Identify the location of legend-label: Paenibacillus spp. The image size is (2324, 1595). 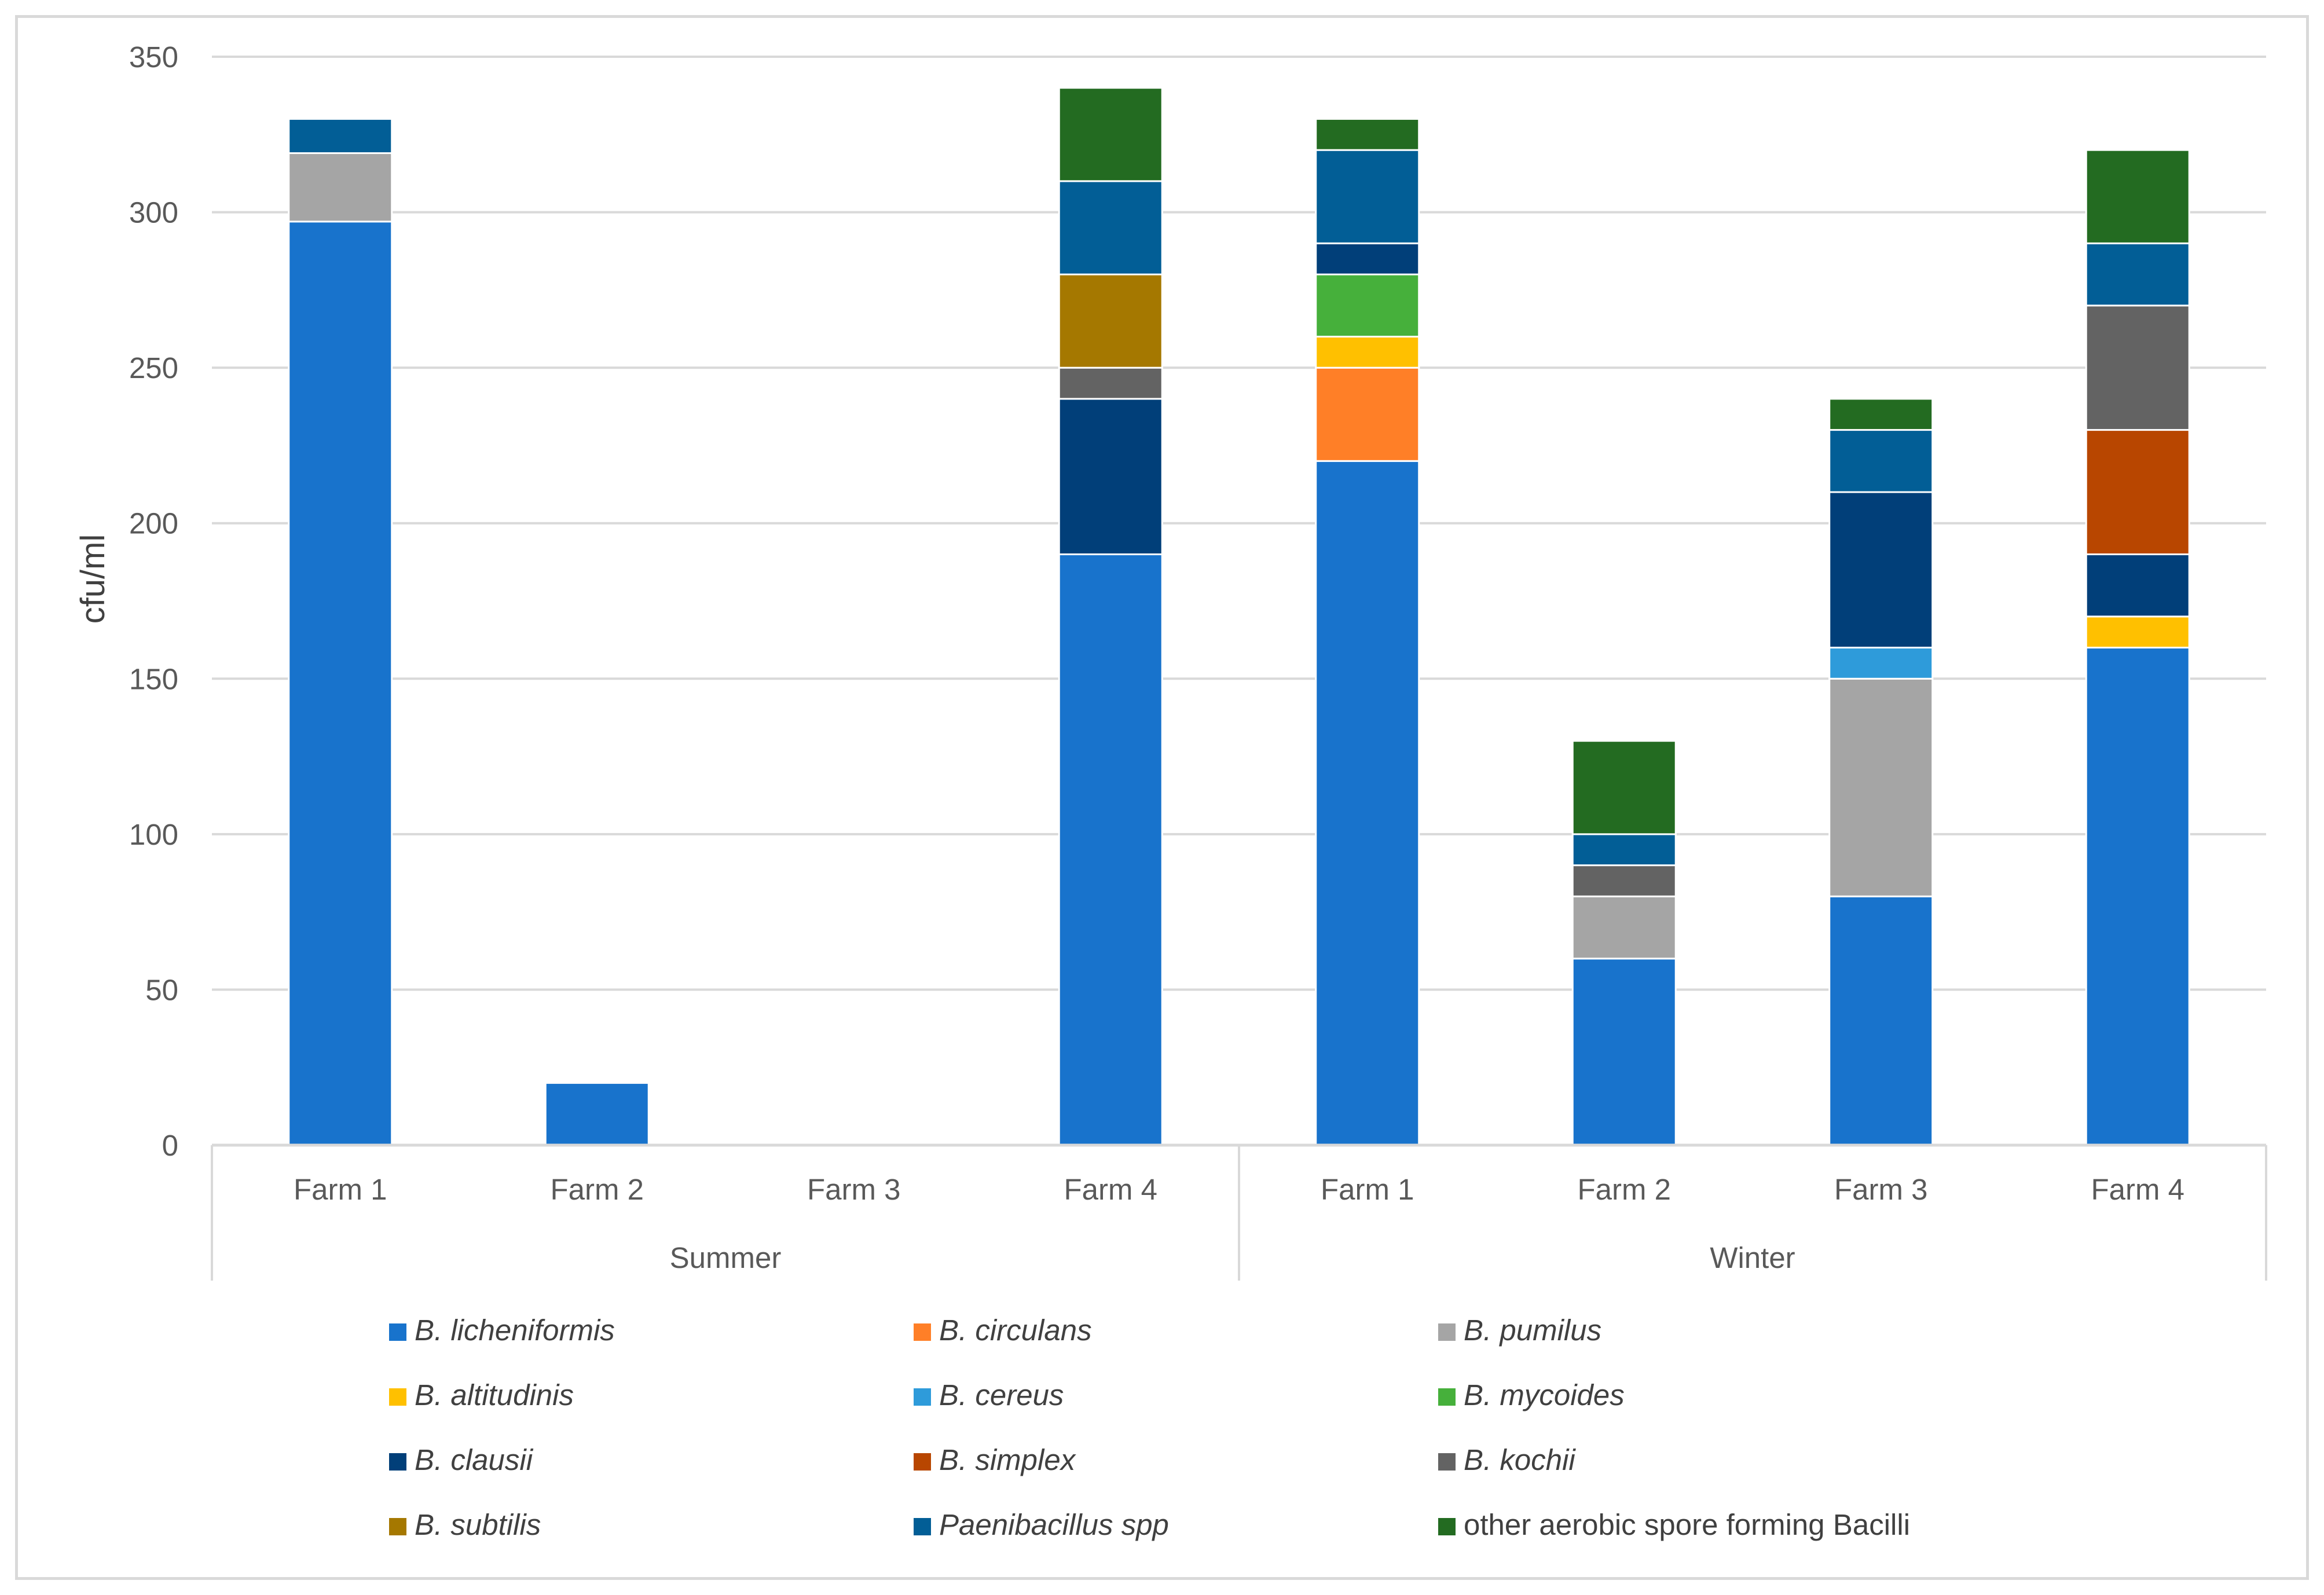
(1054, 1525).